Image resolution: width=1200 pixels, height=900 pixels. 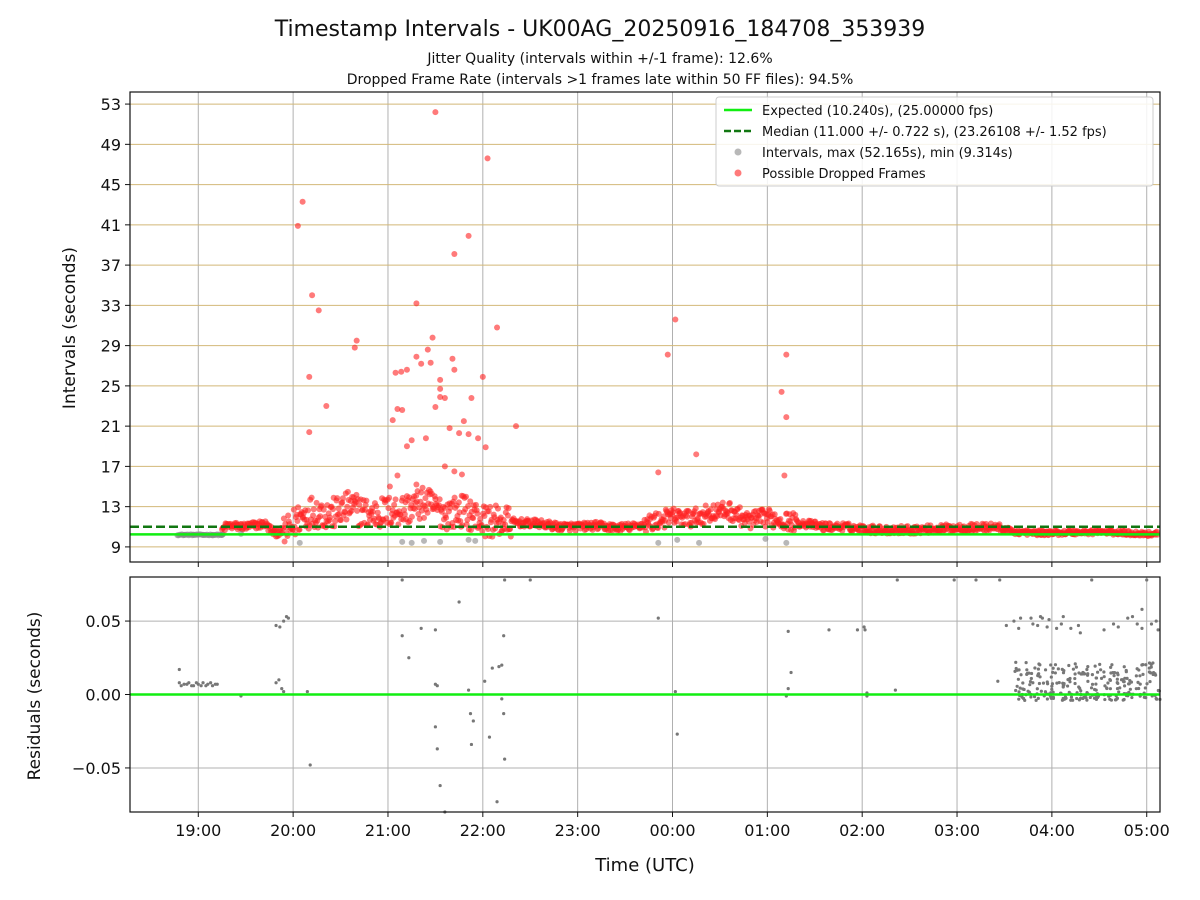 I want to click on bottom-y-tick-label: −0.05, so click(x=96, y=768).